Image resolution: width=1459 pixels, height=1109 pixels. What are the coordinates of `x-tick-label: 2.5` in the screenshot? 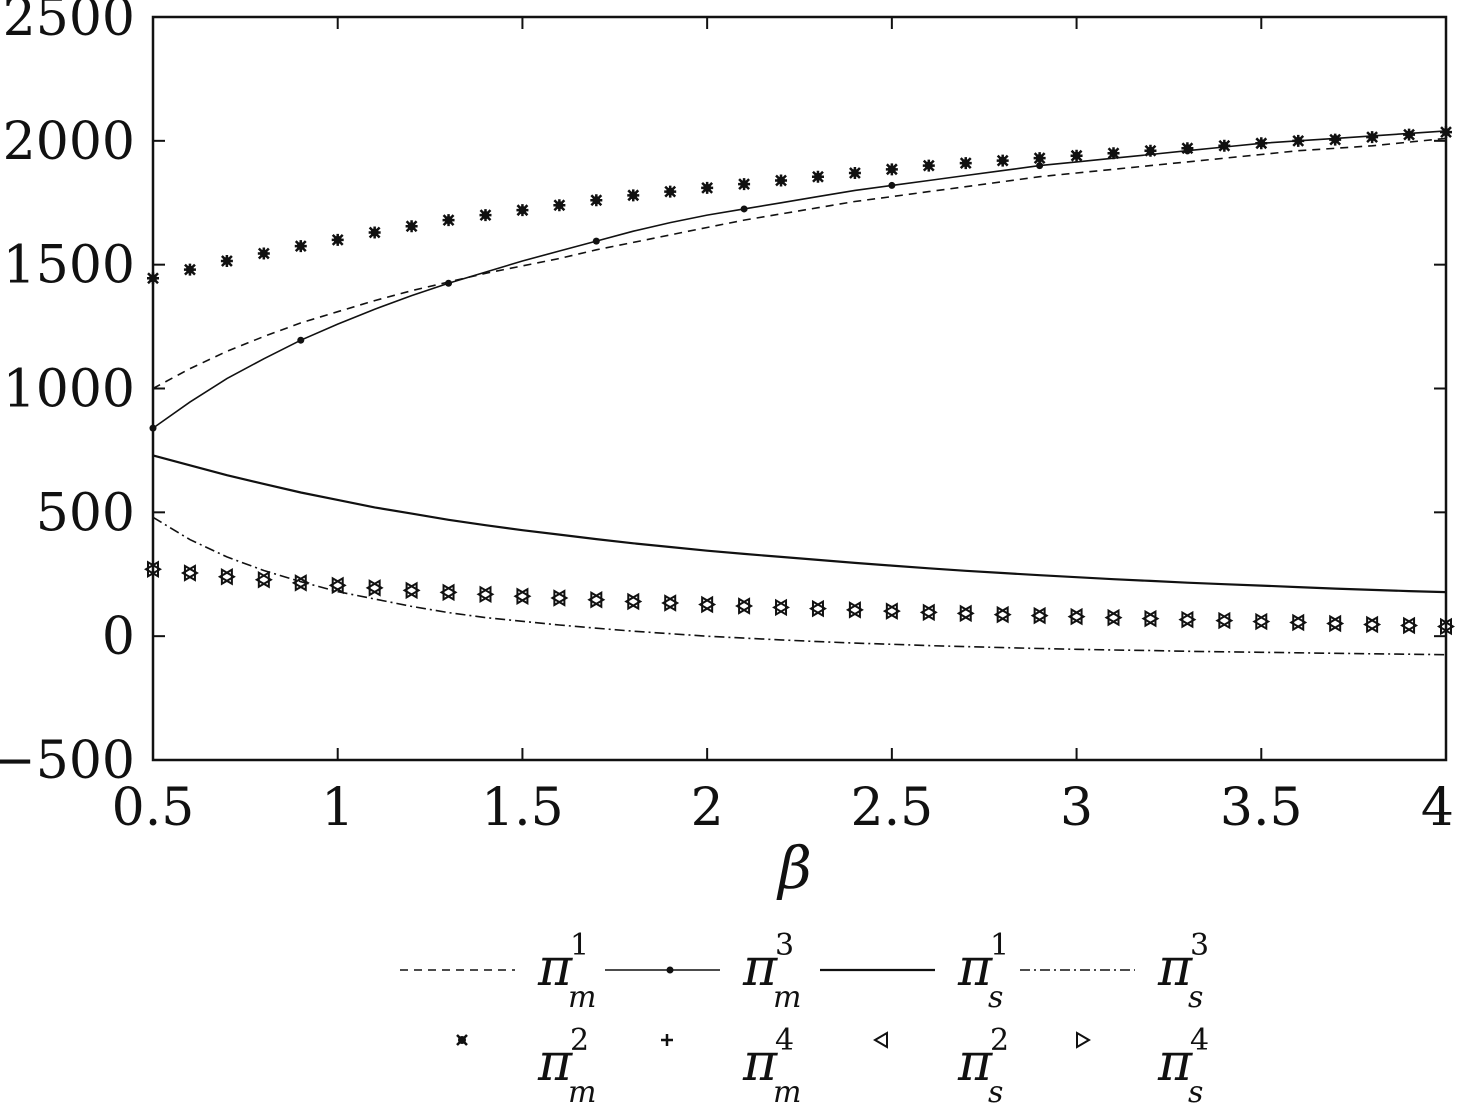 It's located at (892, 808).